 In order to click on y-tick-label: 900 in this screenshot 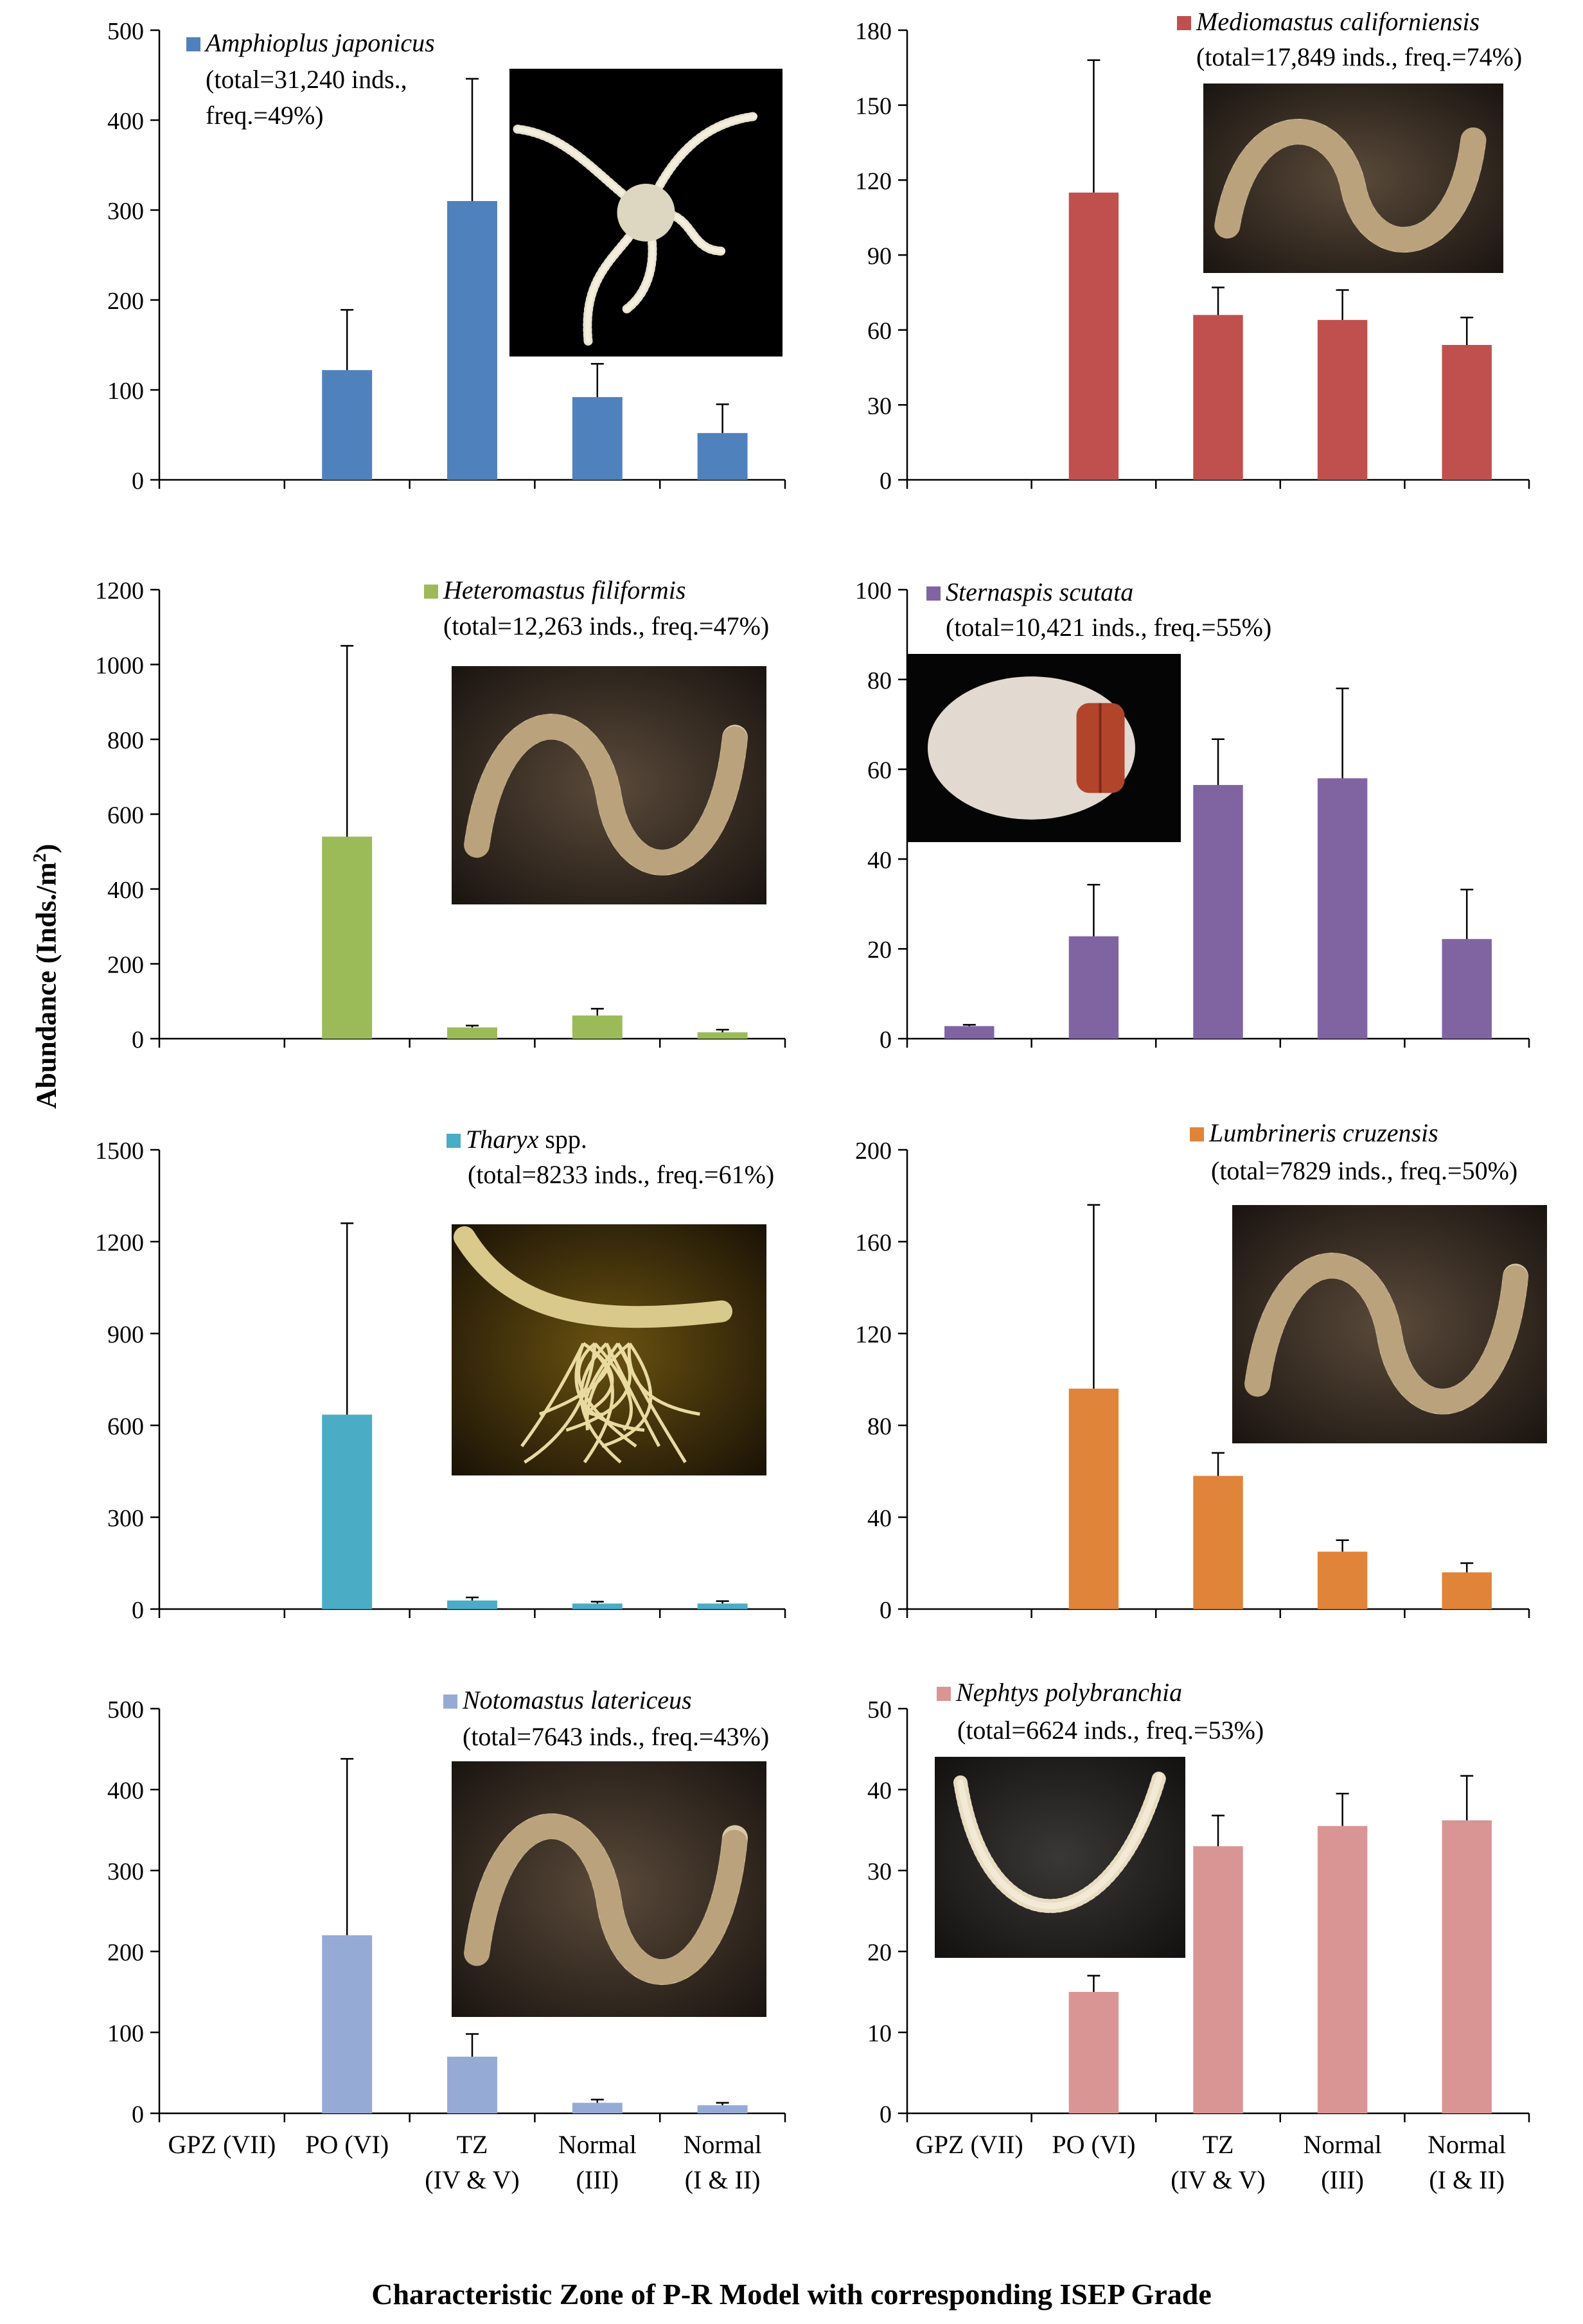, I will do `click(125, 1334)`.